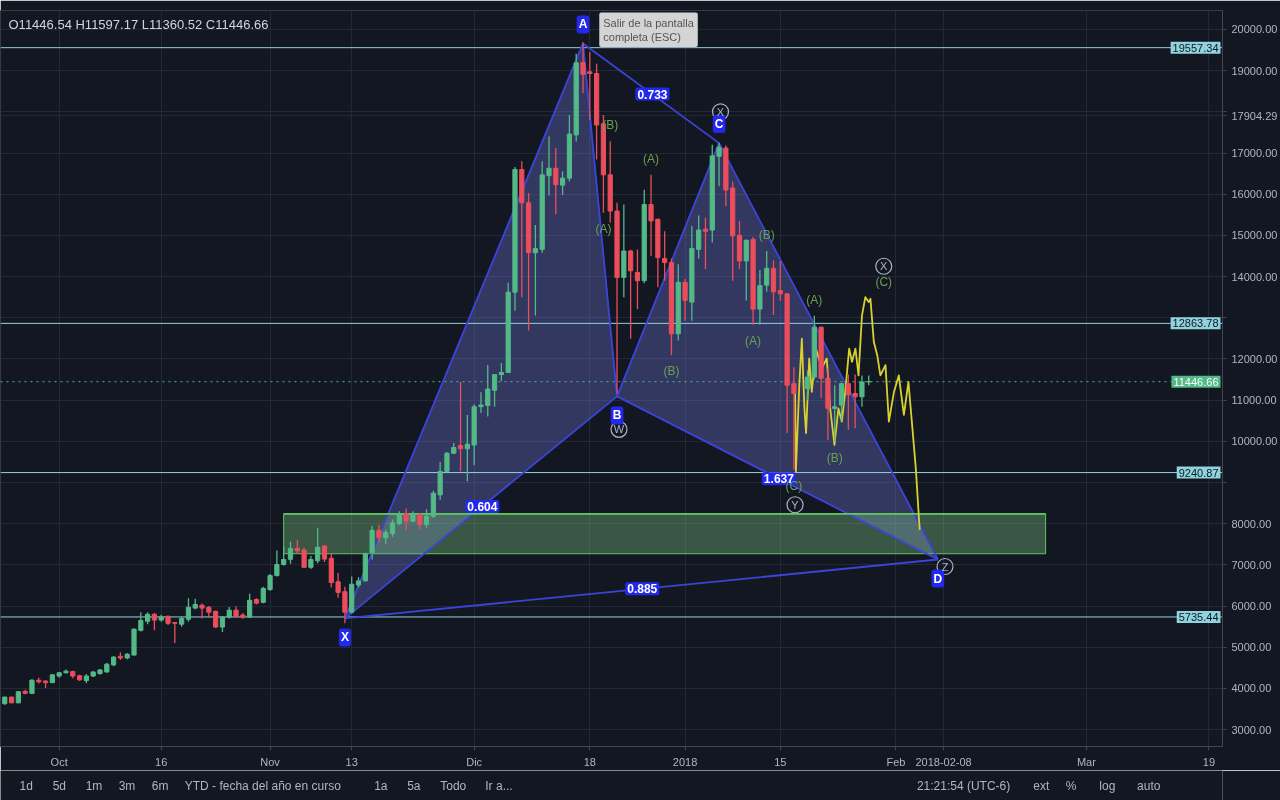 The image size is (1280, 800). I want to click on x-tick-label: 18, so click(589, 761).